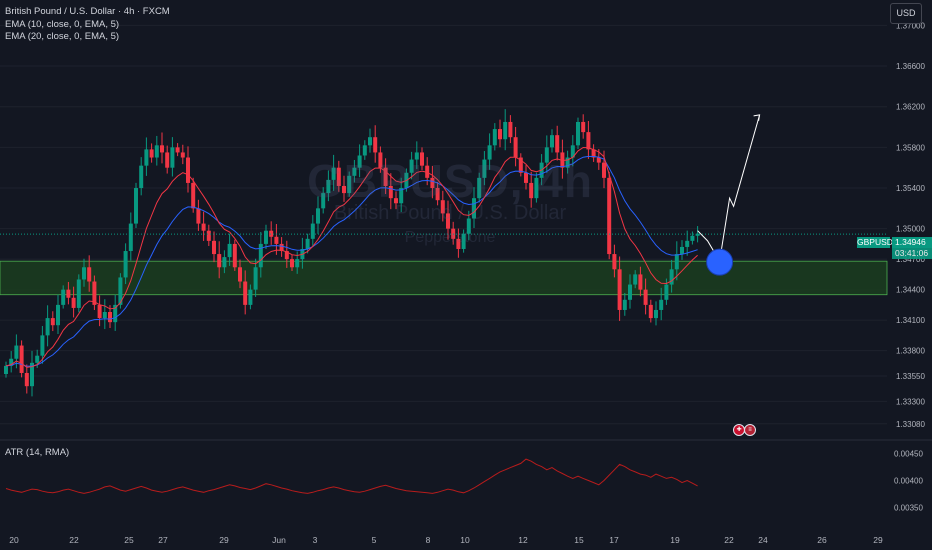 This screenshot has height=550, width=932. I want to click on flag-us-icon: ≡, so click(750, 430).